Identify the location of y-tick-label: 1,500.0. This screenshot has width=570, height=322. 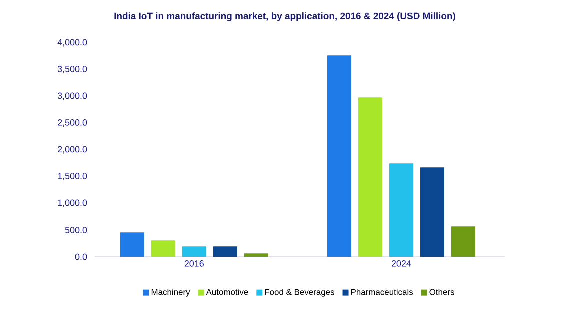
(73, 176).